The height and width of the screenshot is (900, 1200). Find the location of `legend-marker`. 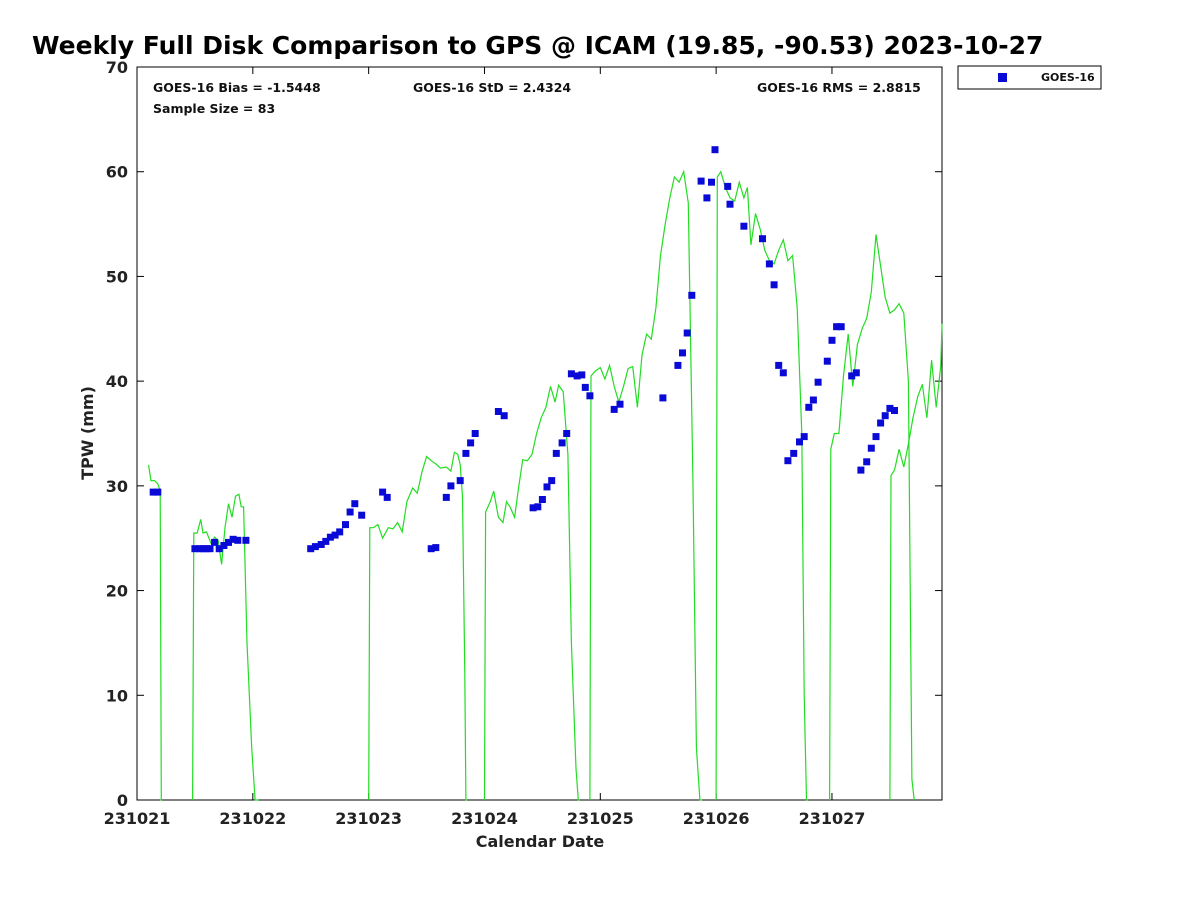

legend-marker is located at coordinates (1002, 77).